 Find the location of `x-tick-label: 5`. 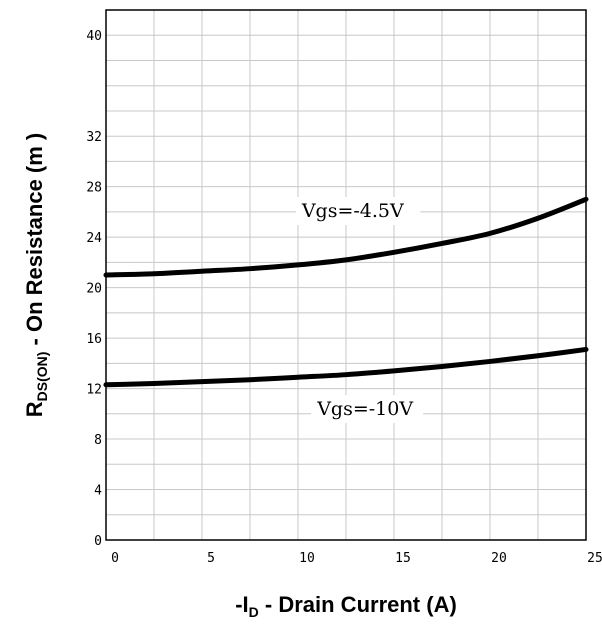

x-tick-label: 5 is located at coordinates (211, 558).